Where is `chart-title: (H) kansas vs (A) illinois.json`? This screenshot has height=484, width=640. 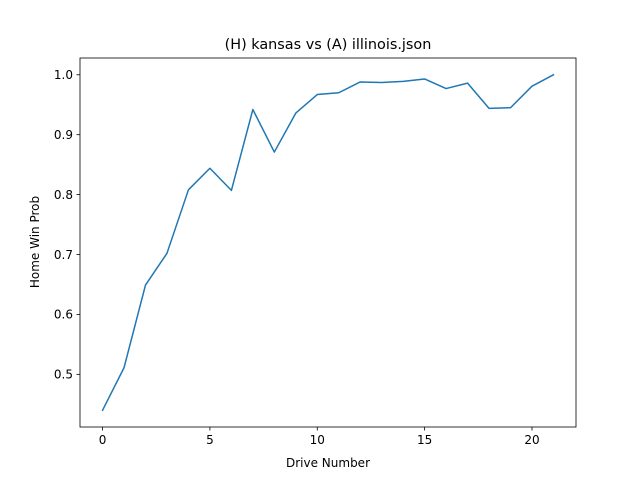
chart-title: (H) kansas vs (A) illinois.json is located at coordinates (328, 45).